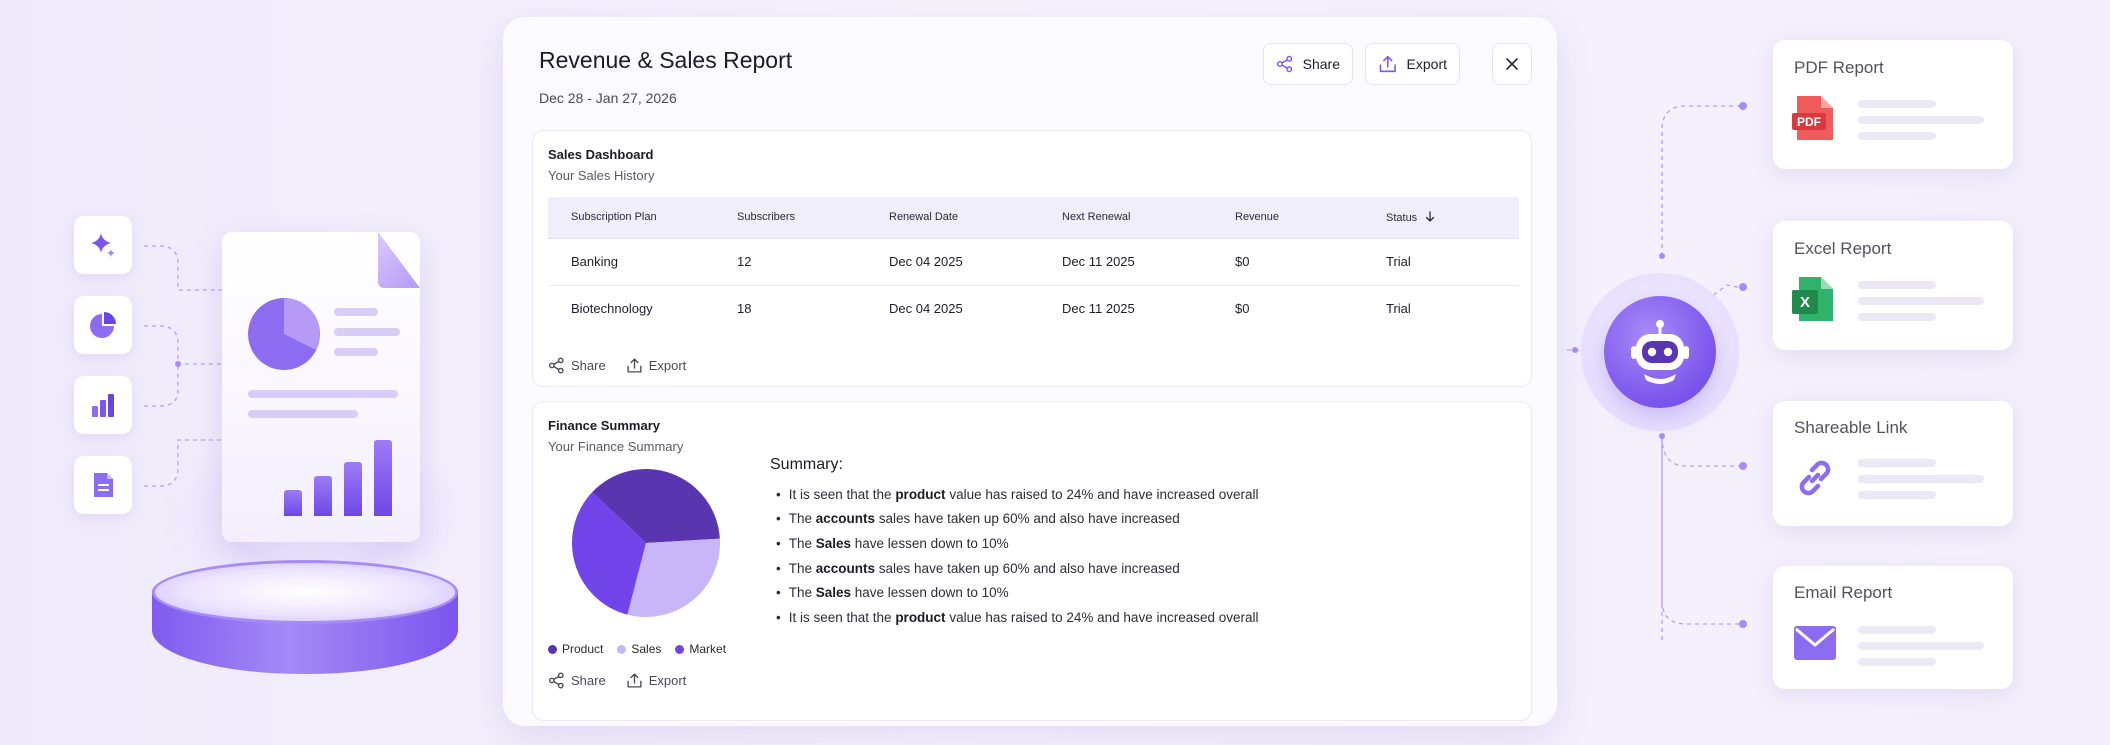 This screenshot has width=2110, height=745. What do you see at coordinates (631, 262) in the screenshot?
I see `cell-plan: Banking` at bounding box center [631, 262].